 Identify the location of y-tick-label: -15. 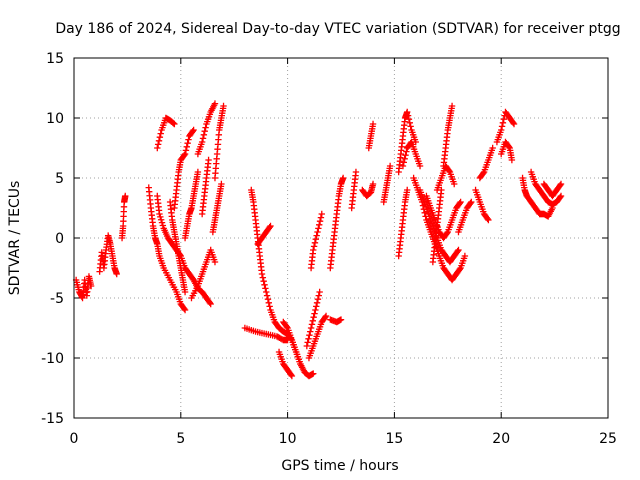
(52, 419).